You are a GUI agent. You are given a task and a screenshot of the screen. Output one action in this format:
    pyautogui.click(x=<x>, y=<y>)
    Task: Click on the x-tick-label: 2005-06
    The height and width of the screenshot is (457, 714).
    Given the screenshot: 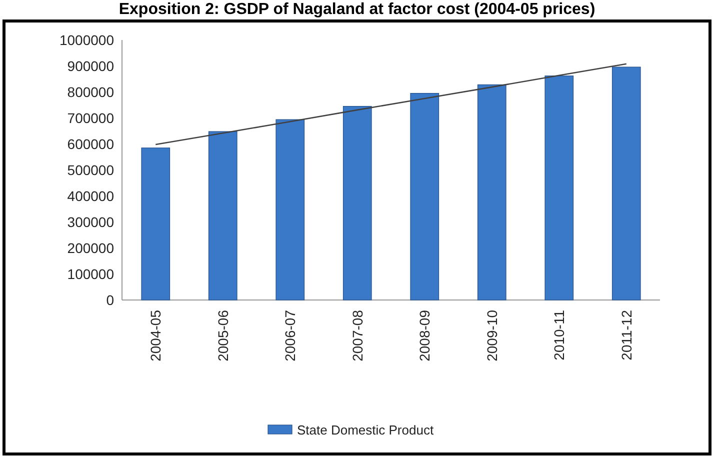 What is the action you would take?
    pyautogui.click(x=222, y=336)
    